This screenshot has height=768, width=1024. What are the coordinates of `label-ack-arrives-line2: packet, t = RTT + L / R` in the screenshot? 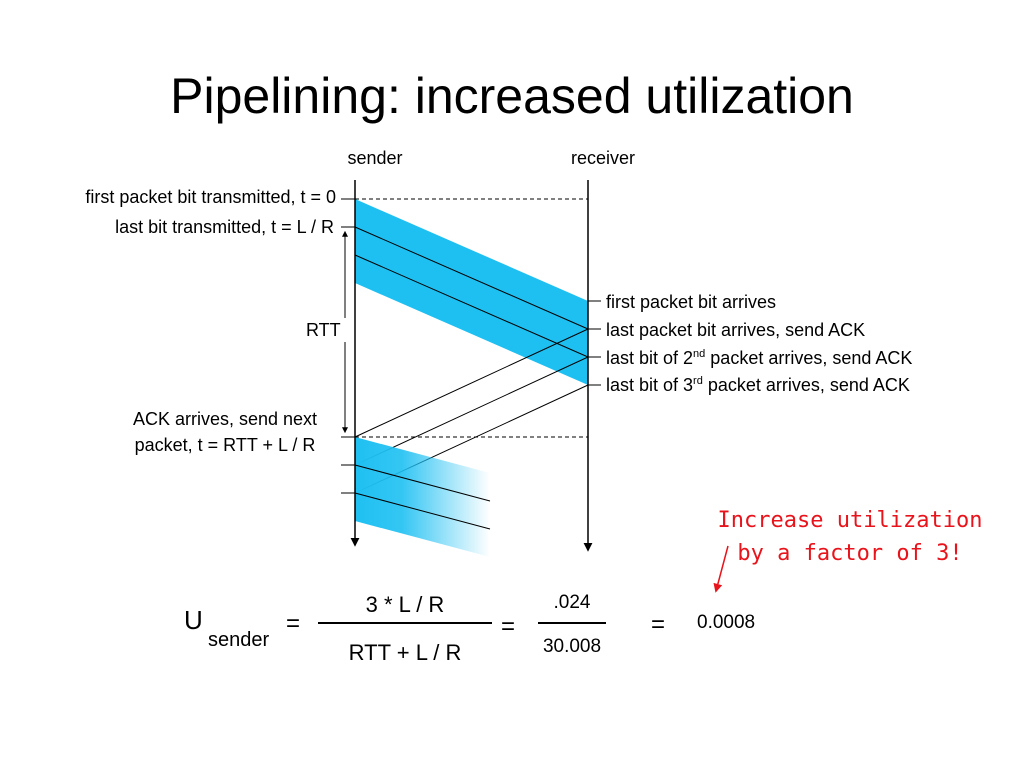 It's located at (225, 445).